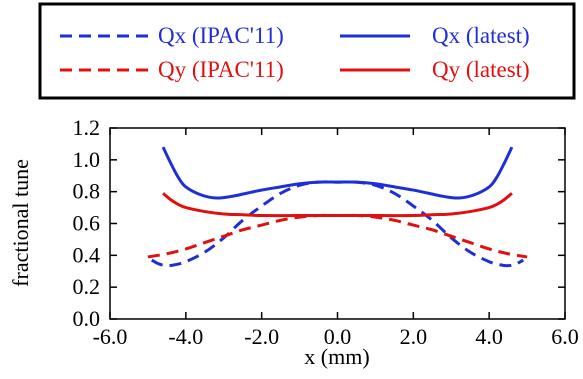 The width and height of the screenshot is (583, 379). Describe the element at coordinates (261, 336) in the screenshot. I see `x-tick-label: -2.0` at that location.